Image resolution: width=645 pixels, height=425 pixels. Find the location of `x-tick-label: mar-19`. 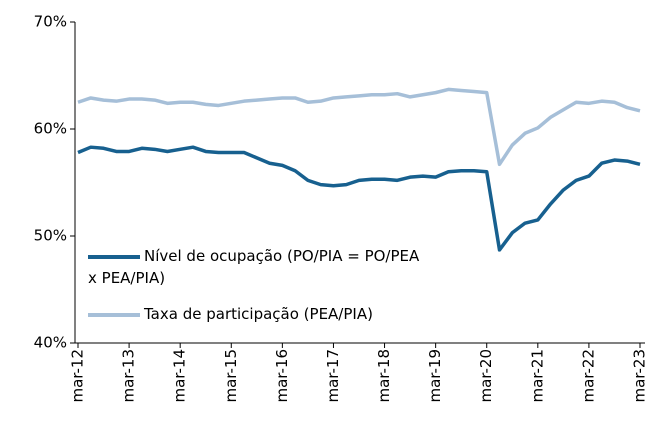

x-tick-label: mar-19 is located at coordinates (435, 376).